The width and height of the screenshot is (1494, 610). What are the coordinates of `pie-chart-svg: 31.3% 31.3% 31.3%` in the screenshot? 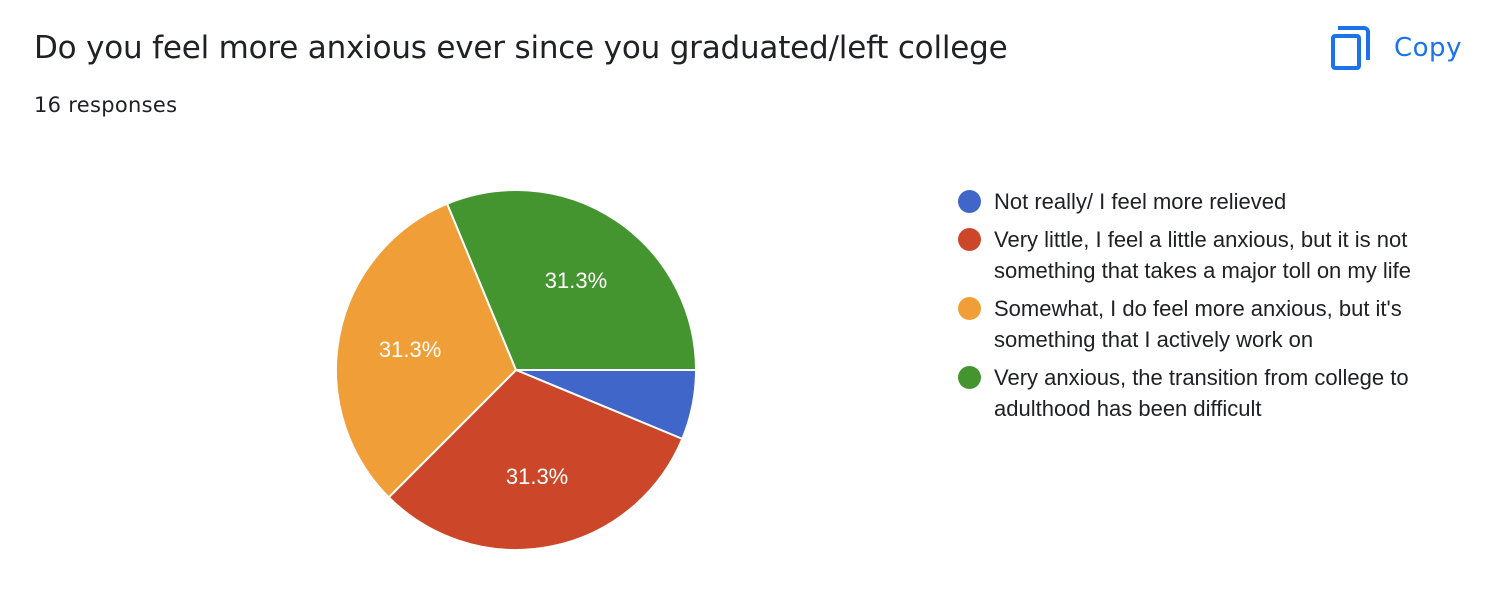 It's located at (516, 370).